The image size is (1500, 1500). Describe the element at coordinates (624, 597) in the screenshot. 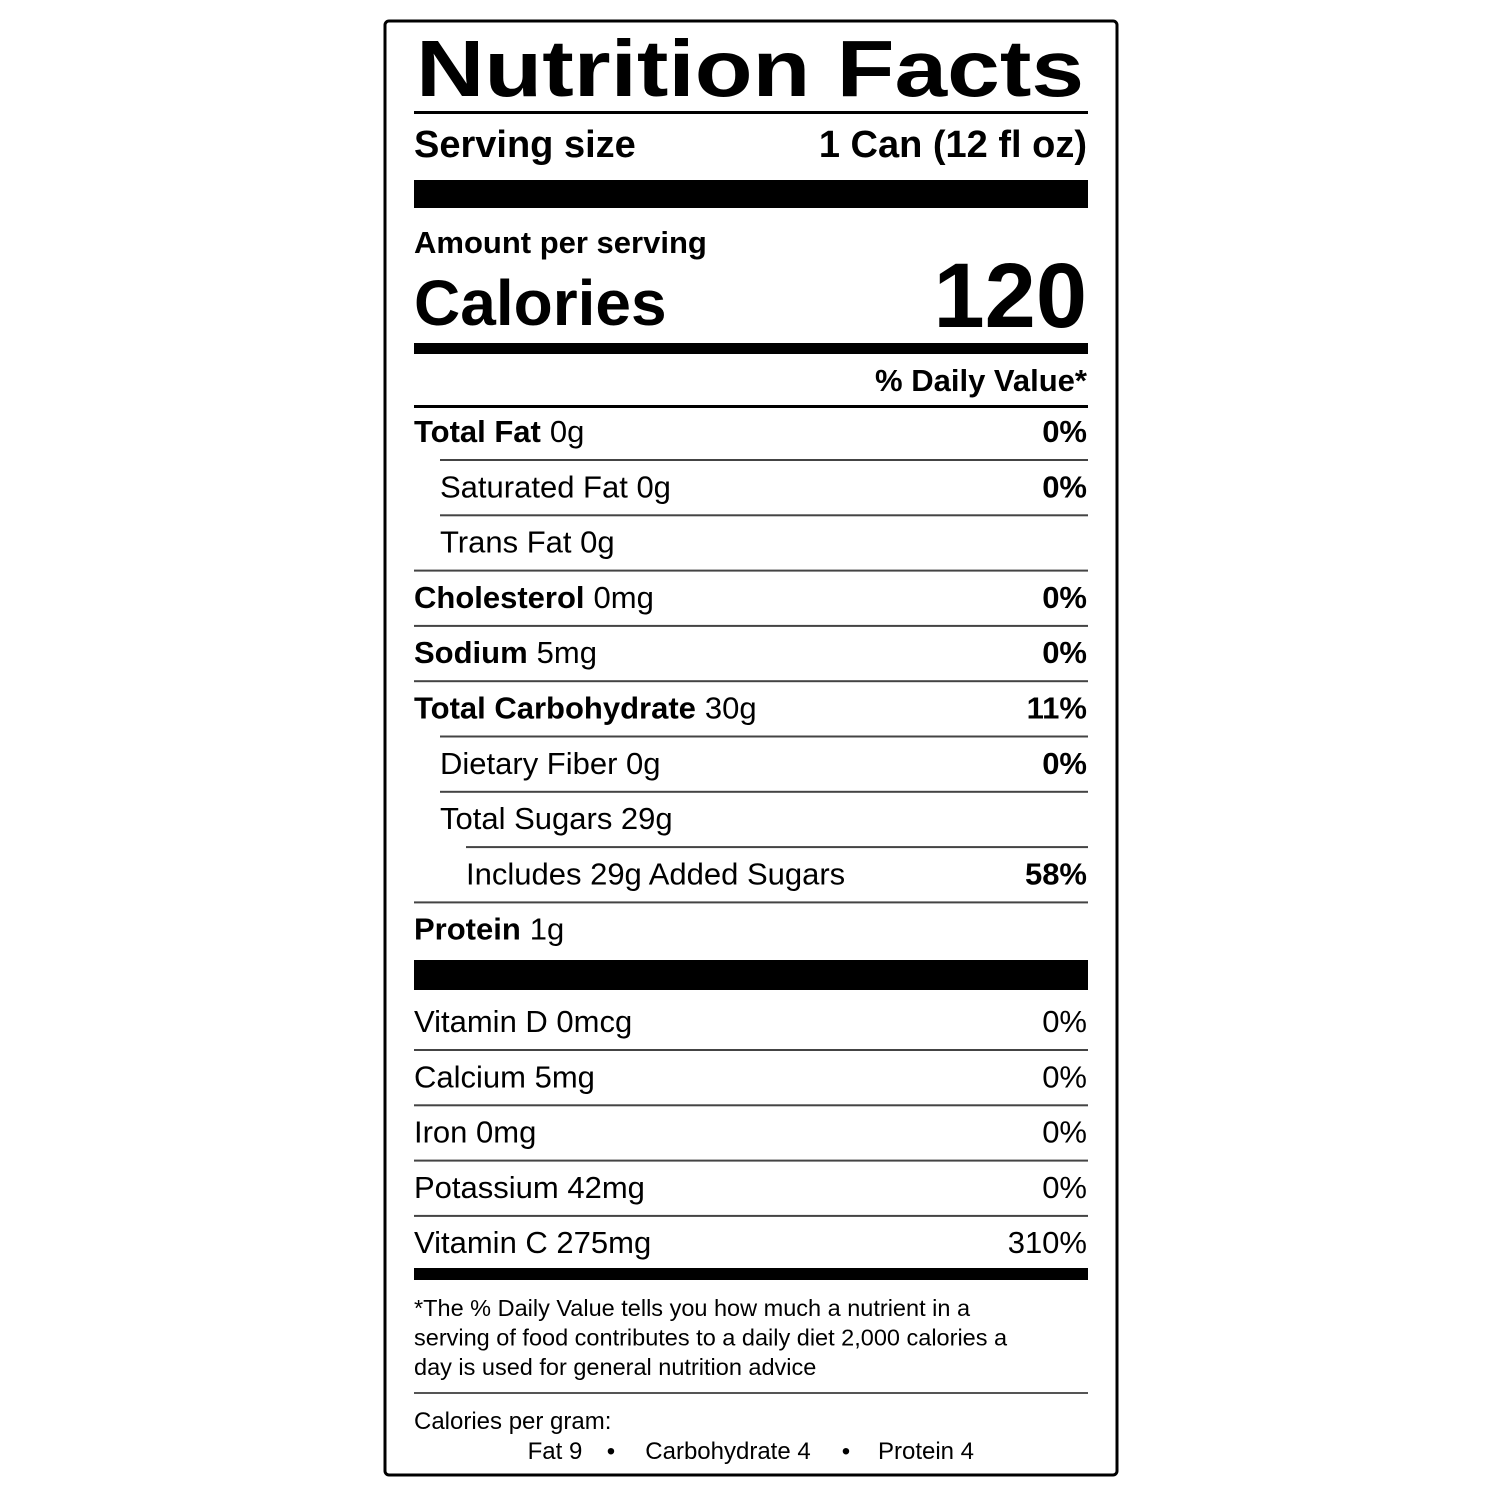

I see `nutrient-amount: 0mg` at that location.